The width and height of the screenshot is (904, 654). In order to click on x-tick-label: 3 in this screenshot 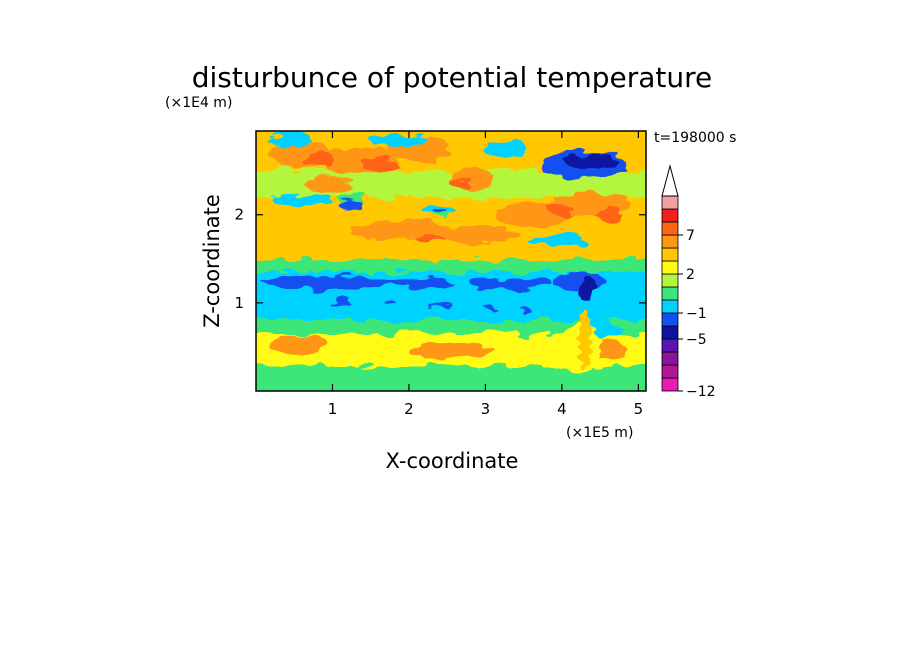, I will do `click(486, 409)`.